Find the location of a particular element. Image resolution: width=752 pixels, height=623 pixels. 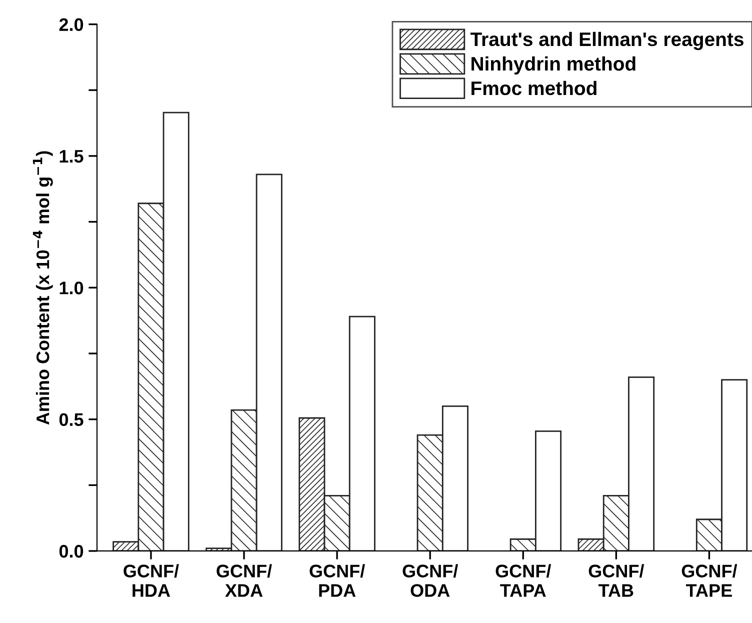

x-tick-label: GCNF/ TAPA is located at coordinates (524, 580).